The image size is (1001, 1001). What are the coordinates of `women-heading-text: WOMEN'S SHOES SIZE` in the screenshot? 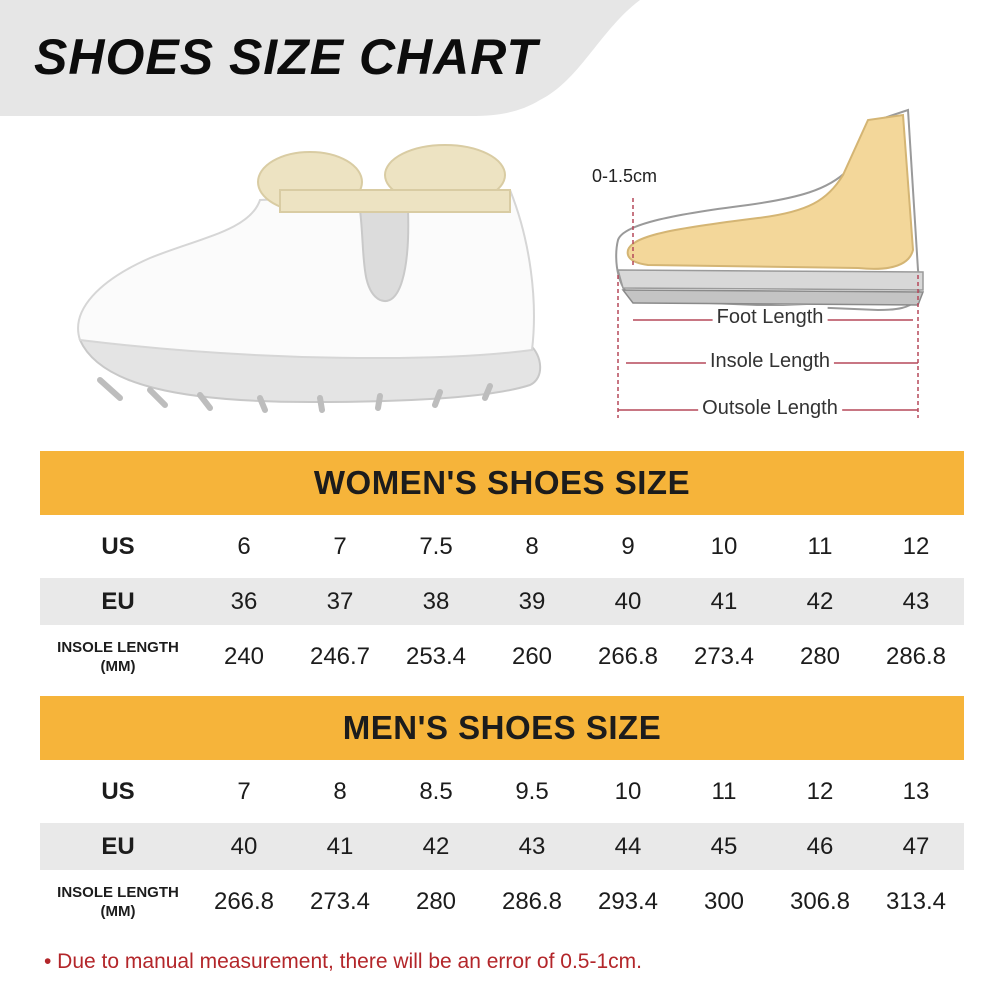 It's located at (502, 482).